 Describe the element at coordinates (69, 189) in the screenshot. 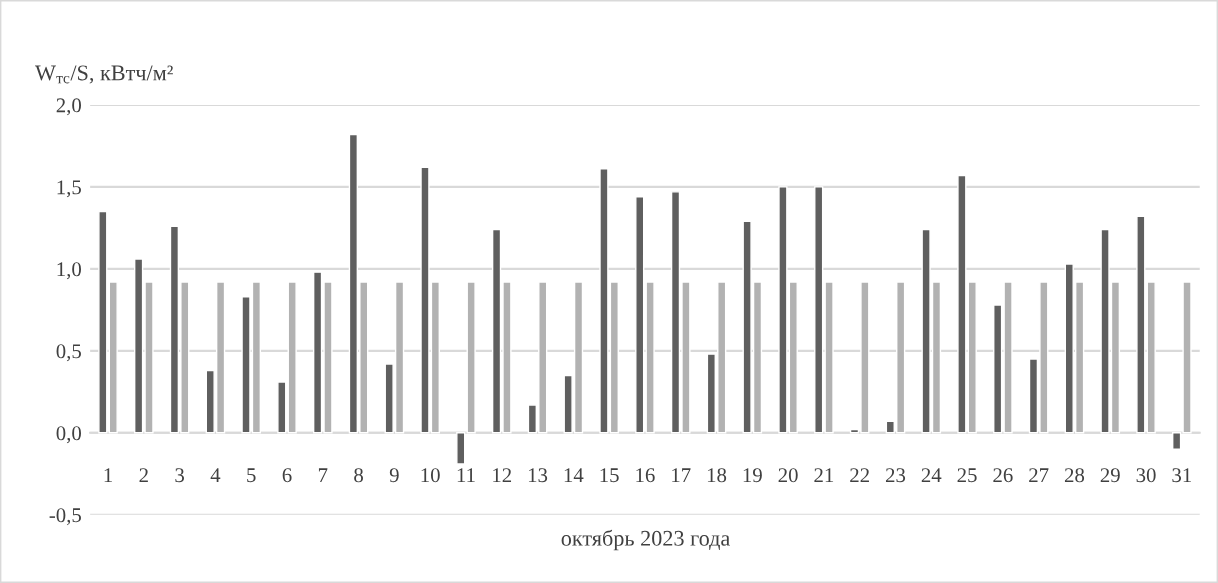

I see `y-tick-label: 1,5` at that location.